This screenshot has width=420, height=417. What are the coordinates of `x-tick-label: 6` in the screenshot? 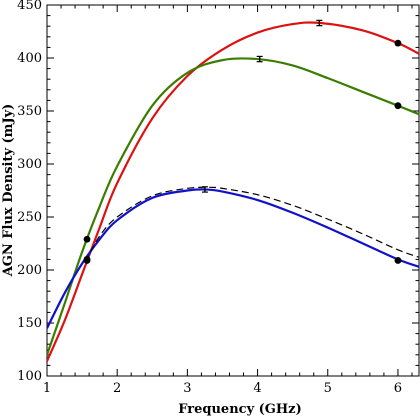 It's located at (398, 388).